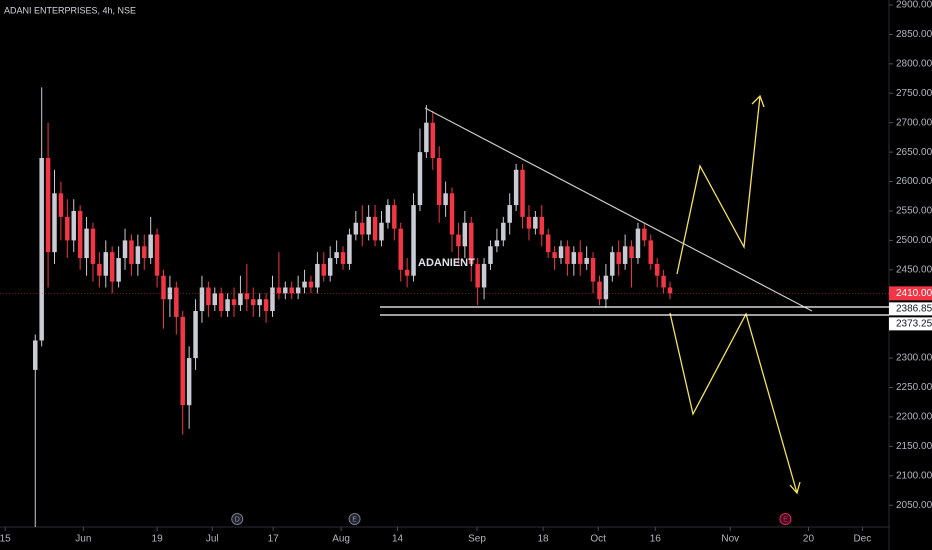 The image size is (932, 550). What do you see at coordinates (274, 539) in the screenshot?
I see `x-tick-label: 17` at bounding box center [274, 539].